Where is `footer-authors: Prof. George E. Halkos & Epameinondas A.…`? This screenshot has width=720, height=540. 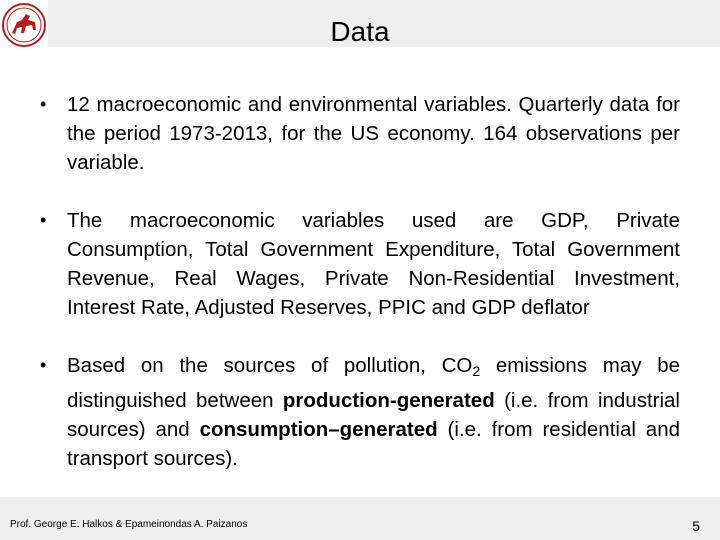 footer-authors: Prof. George E. Halkos & Epameinondas A.… is located at coordinates (129, 524).